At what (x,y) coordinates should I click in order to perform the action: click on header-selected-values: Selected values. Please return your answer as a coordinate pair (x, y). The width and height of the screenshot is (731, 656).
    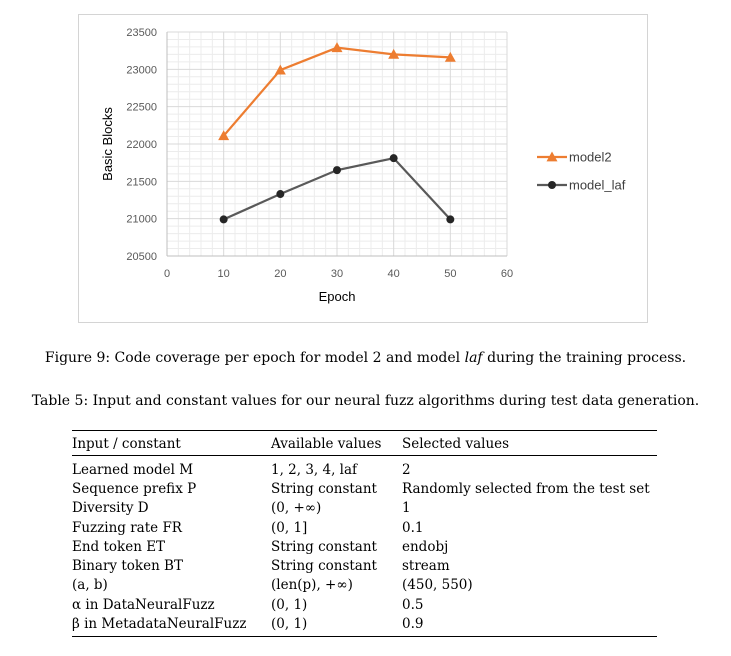
    Looking at the image, I should click on (529, 443).